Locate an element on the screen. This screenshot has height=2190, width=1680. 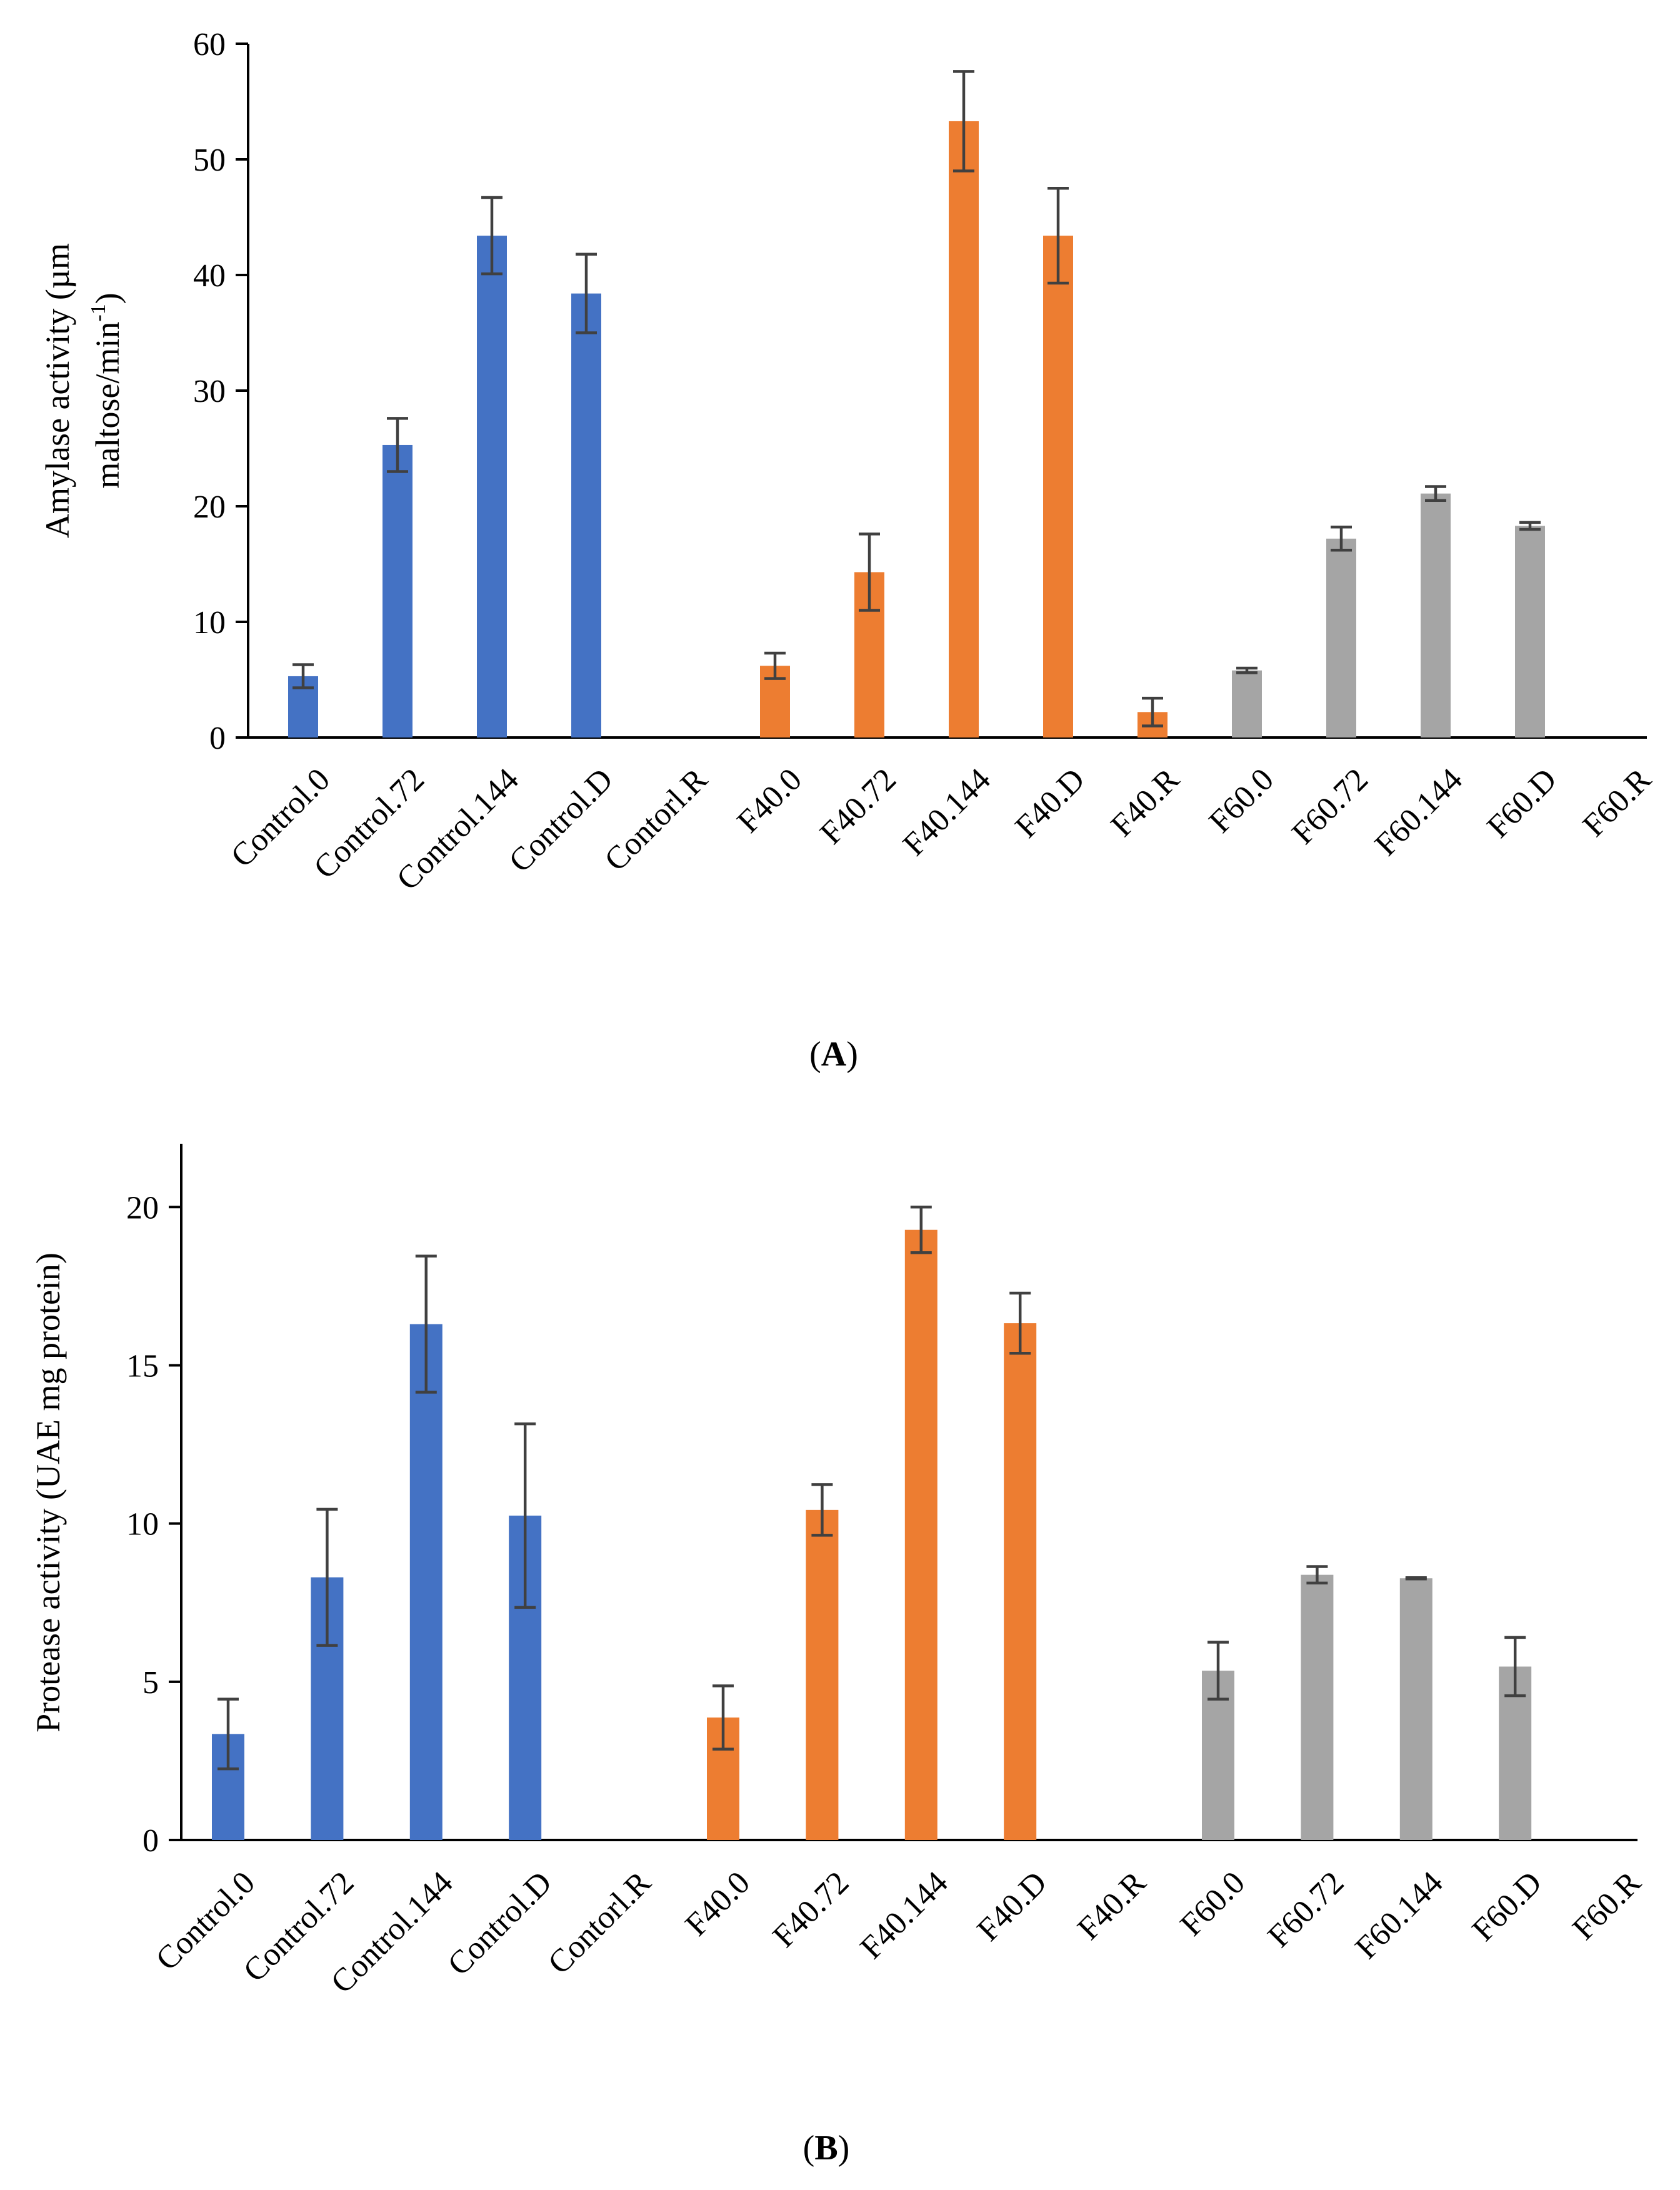
y-tick-label: 30 is located at coordinates (210, 392).